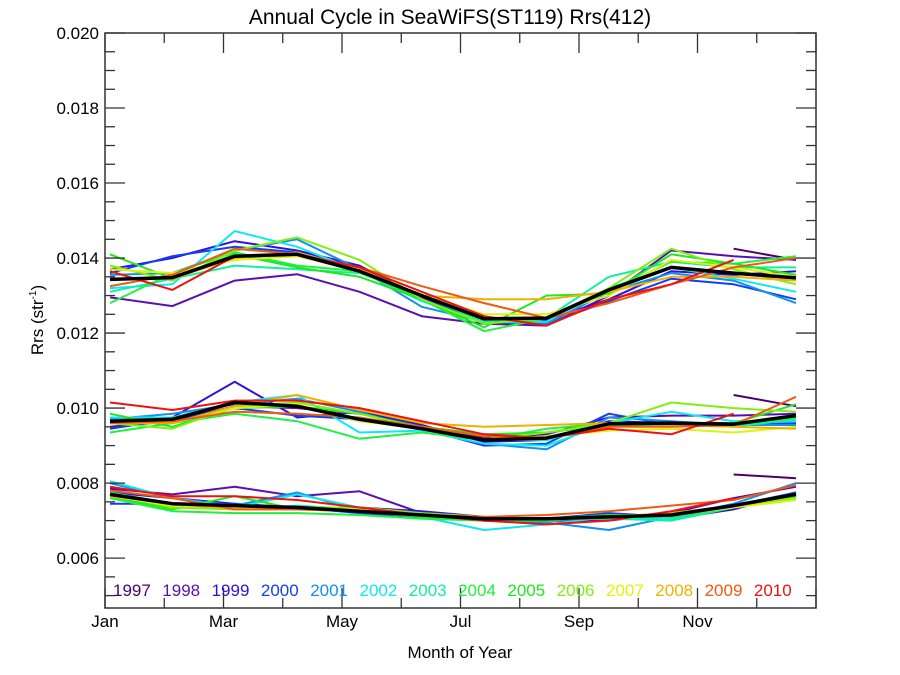 This screenshot has width=900, height=675. Describe the element at coordinates (329, 590) in the screenshot. I see `legend-item-2001: 2001` at that location.